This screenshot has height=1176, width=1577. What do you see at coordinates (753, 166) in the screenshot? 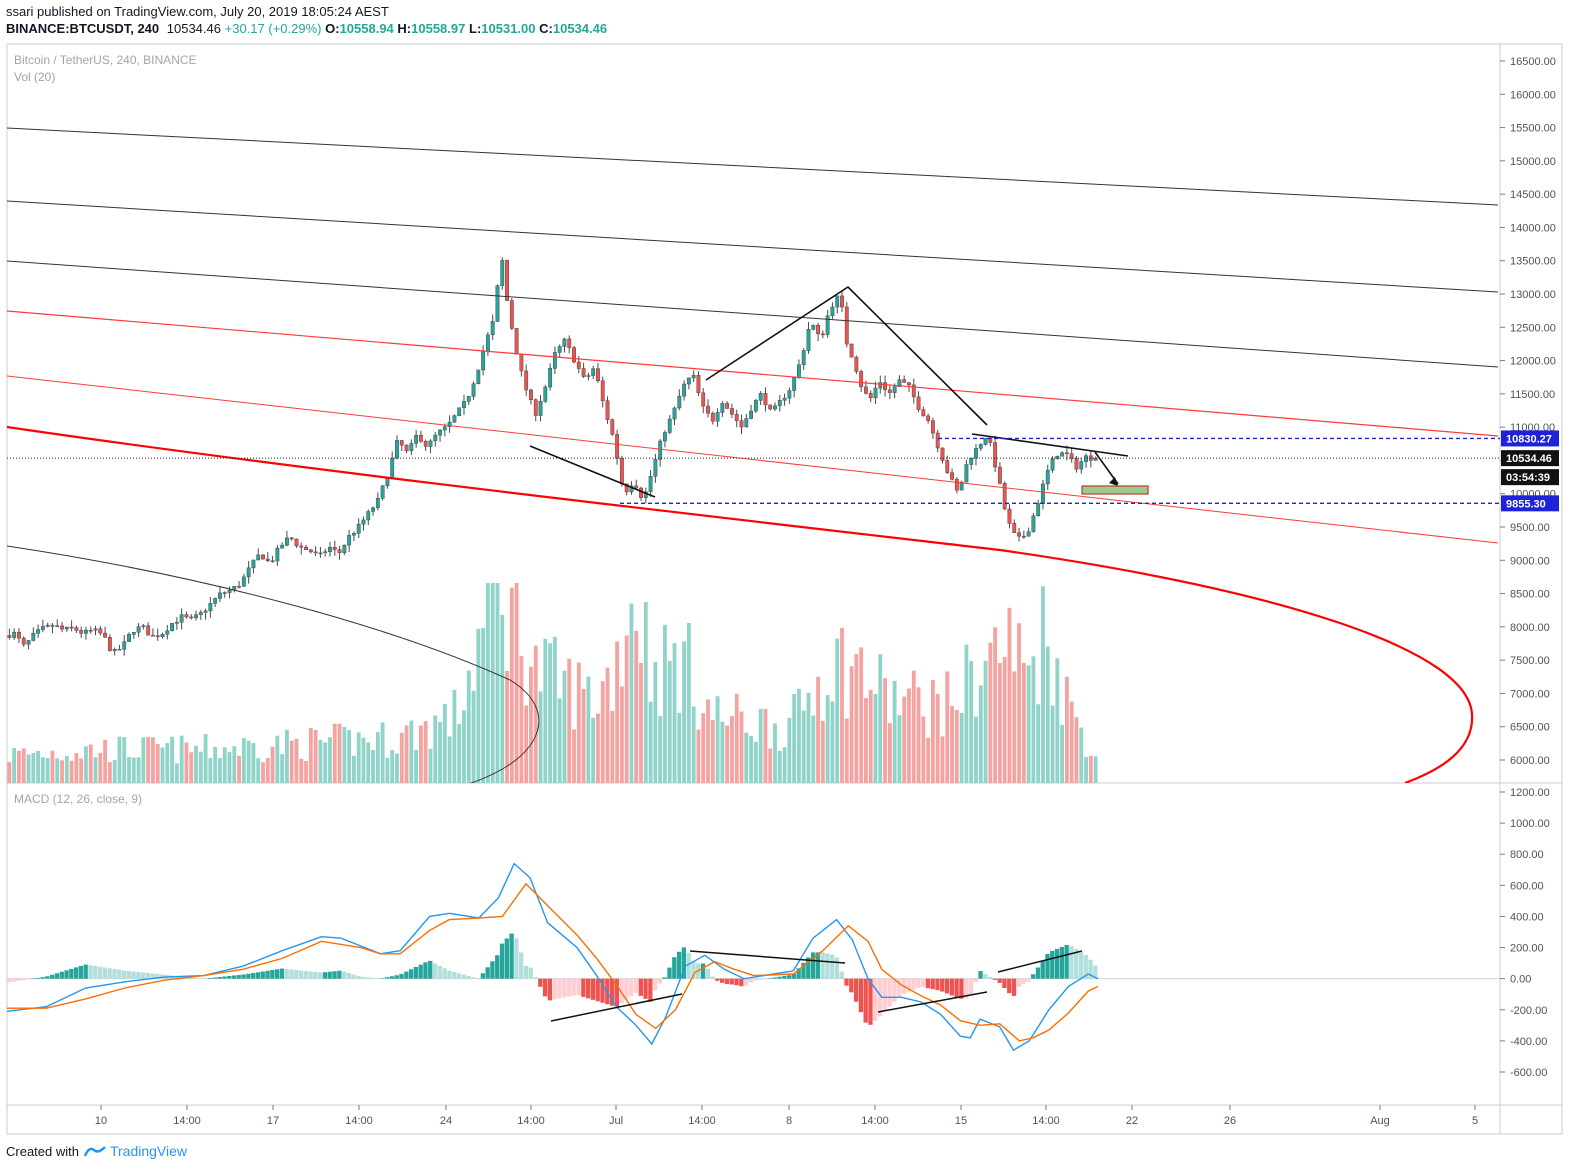
I see `channel-line-top` at bounding box center [753, 166].